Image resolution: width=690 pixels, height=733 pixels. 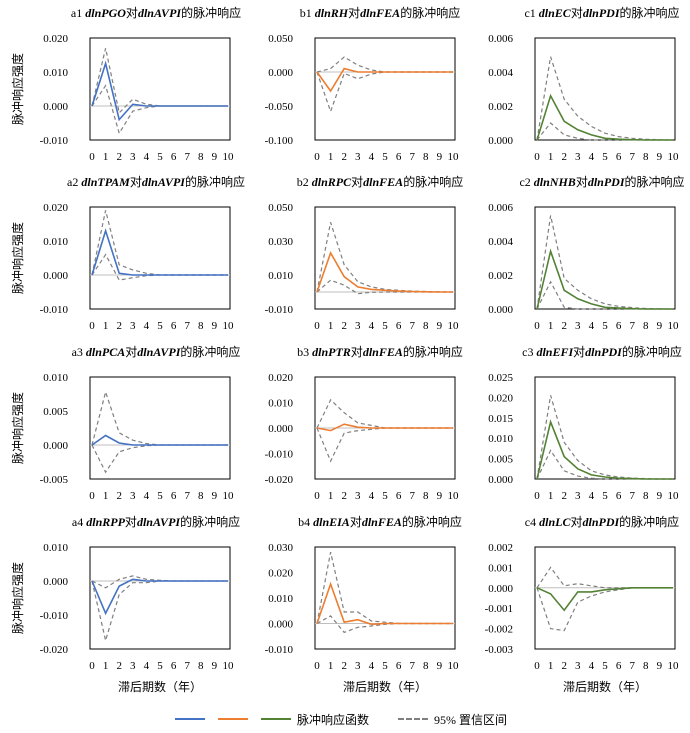 I want to click on y-tick-label: 0.020, so click(x=55, y=39).